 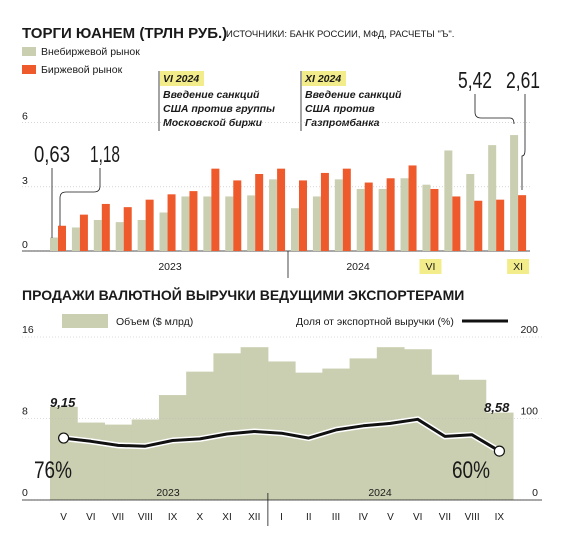 I want to click on legend-label-volume: Объем ($ млрд), so click(x=154, y=322).